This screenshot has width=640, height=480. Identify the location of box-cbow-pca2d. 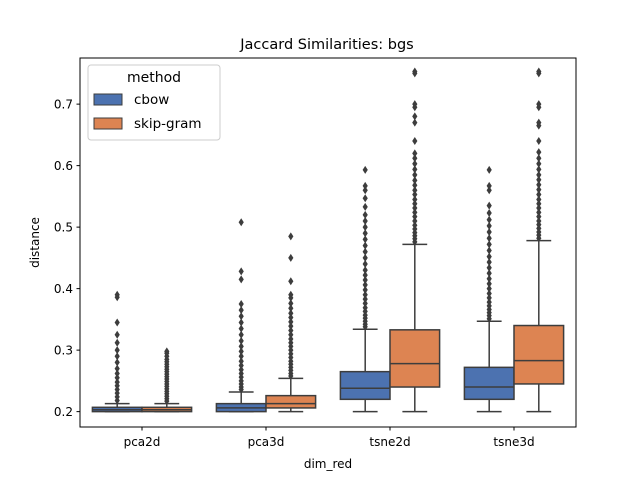
(117, 351).